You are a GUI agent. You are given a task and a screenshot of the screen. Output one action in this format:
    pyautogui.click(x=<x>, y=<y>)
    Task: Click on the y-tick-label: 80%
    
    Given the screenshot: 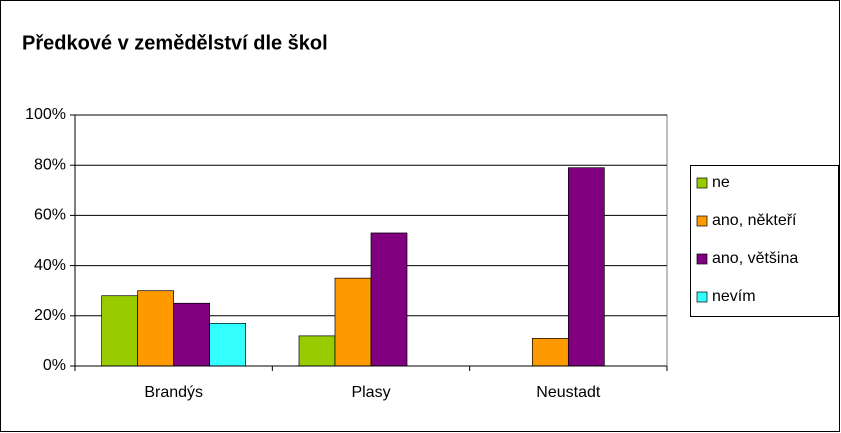 What is the action you would take?
    pyautogui.click(x=50, y=164)
    